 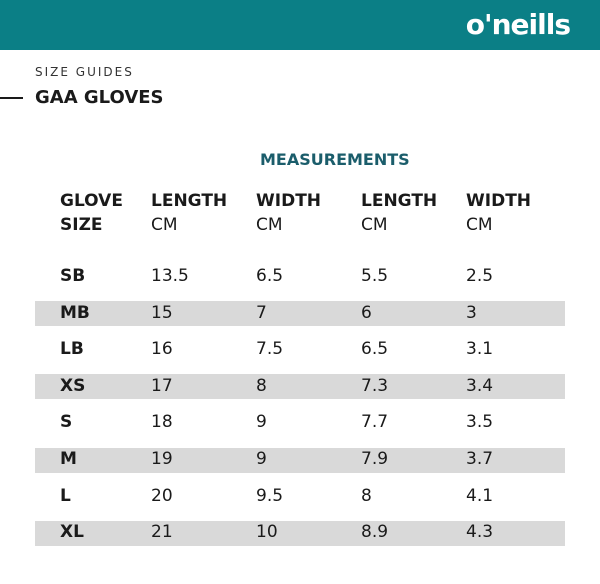 I want to click on cell-value: 16, so click(x=162, y=349).